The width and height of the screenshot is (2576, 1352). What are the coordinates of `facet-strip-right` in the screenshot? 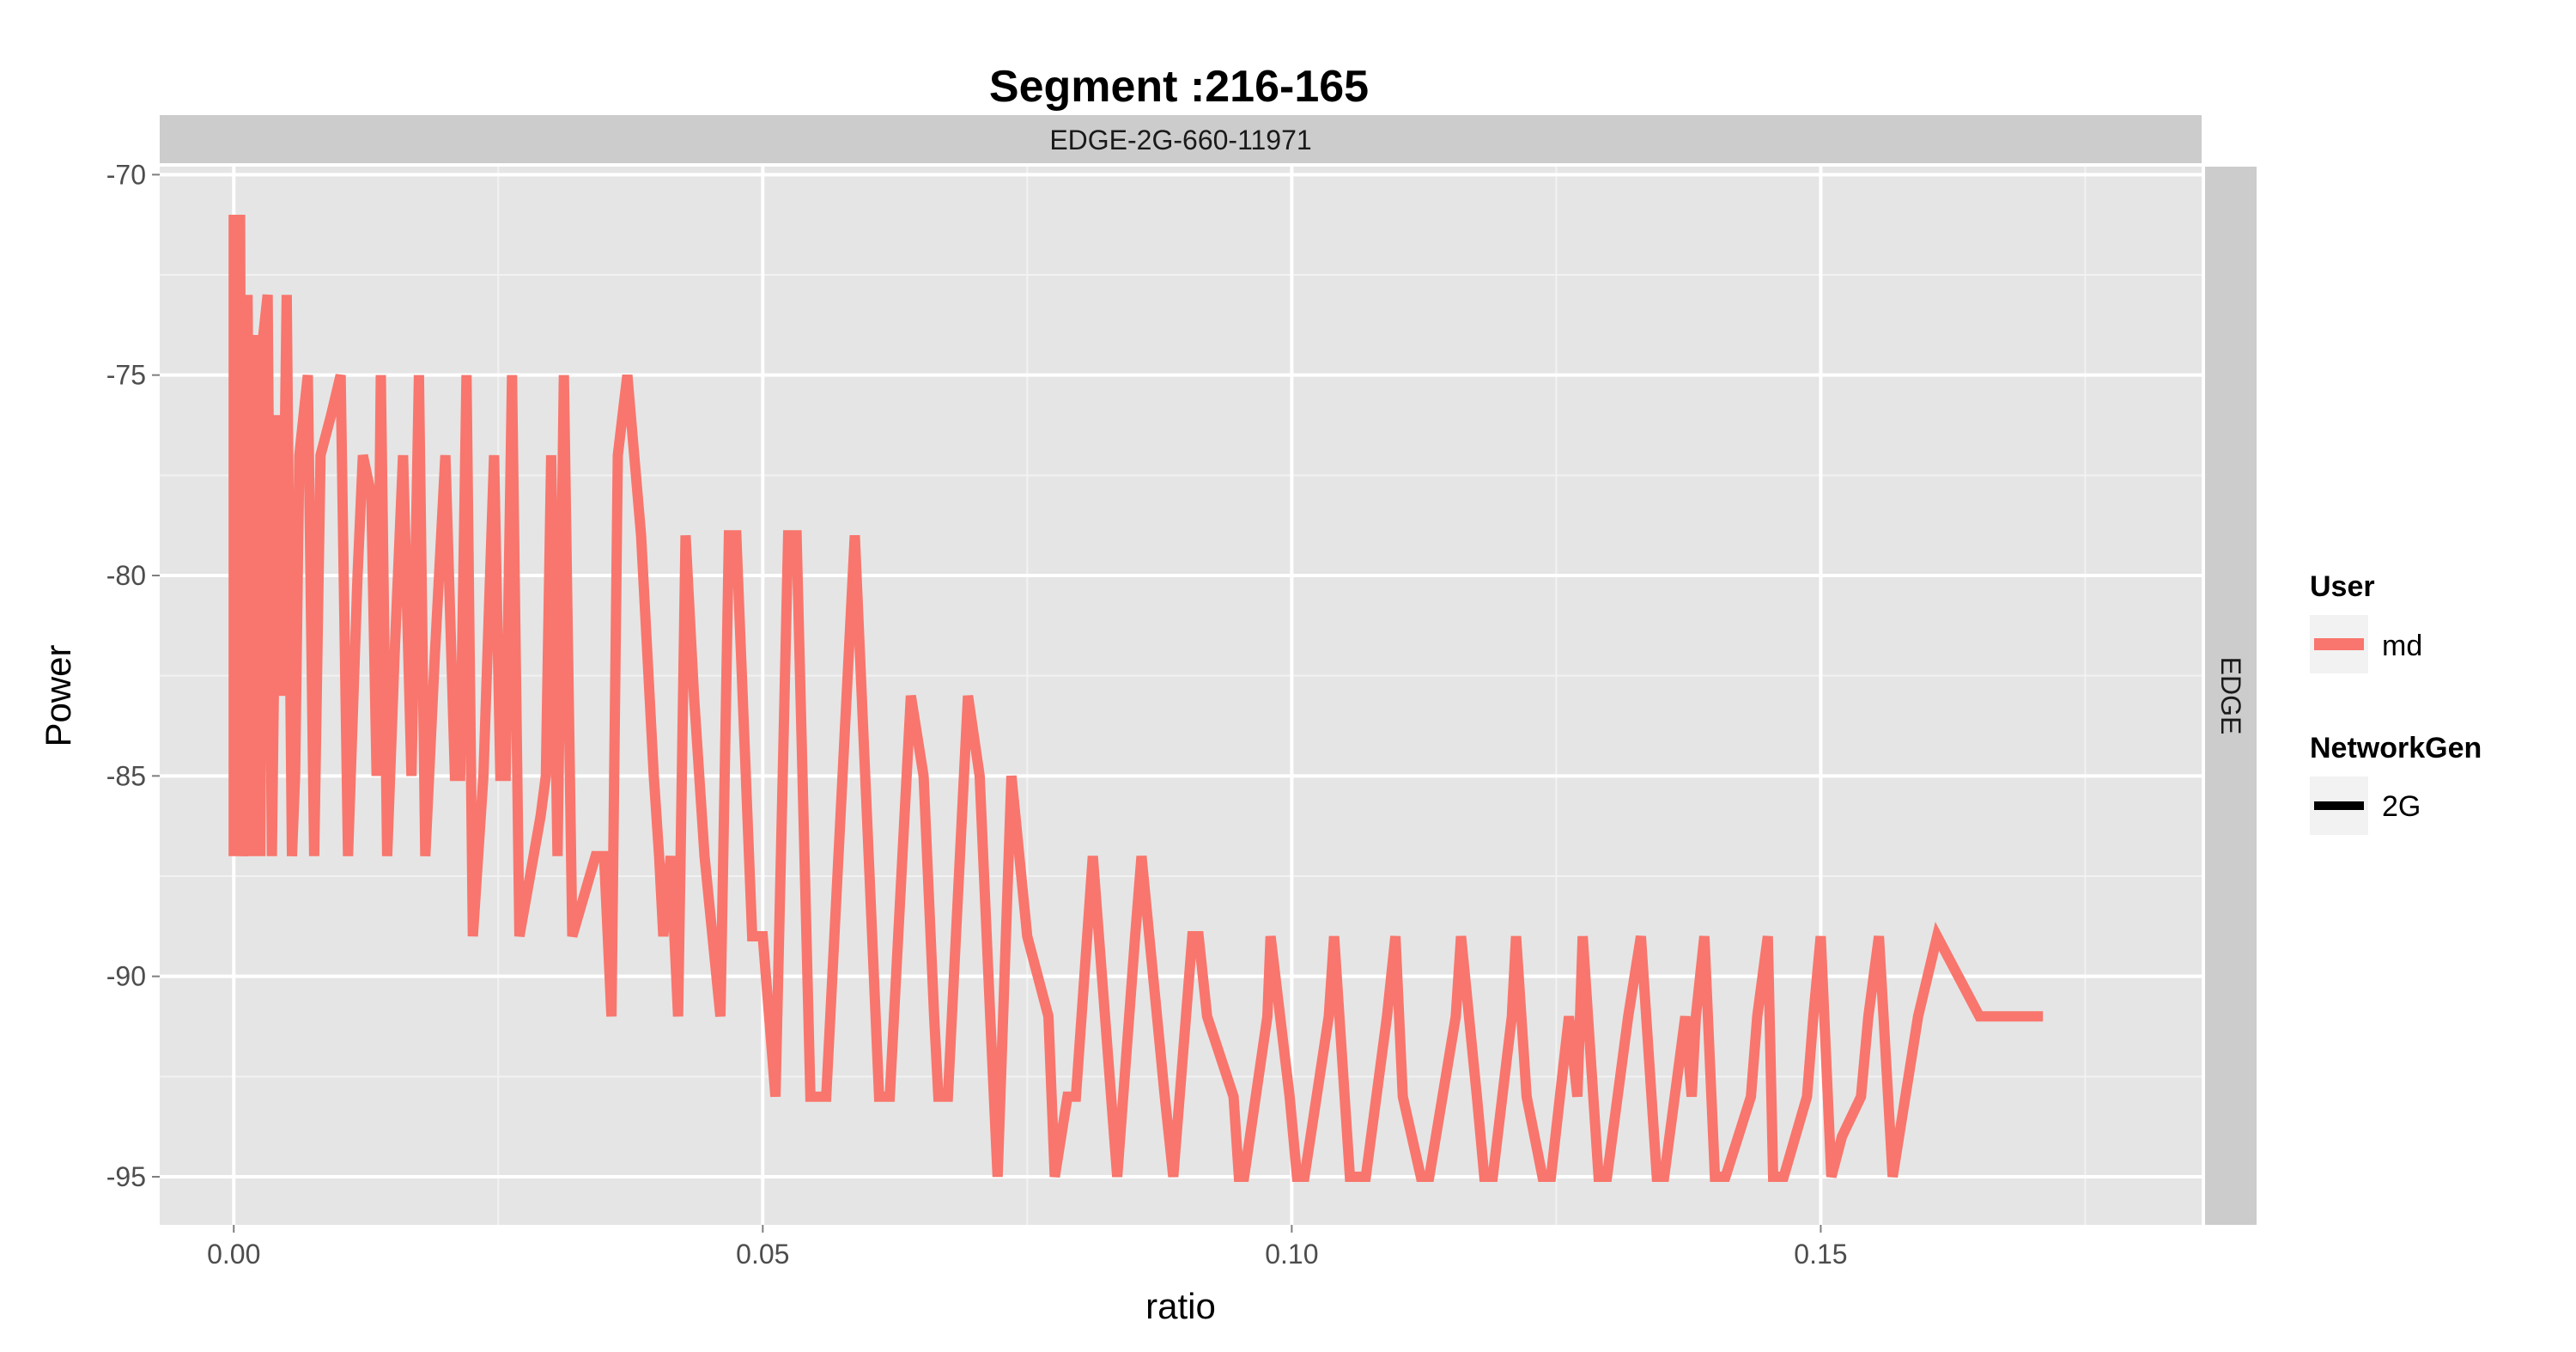 It's located at (2231, 696).